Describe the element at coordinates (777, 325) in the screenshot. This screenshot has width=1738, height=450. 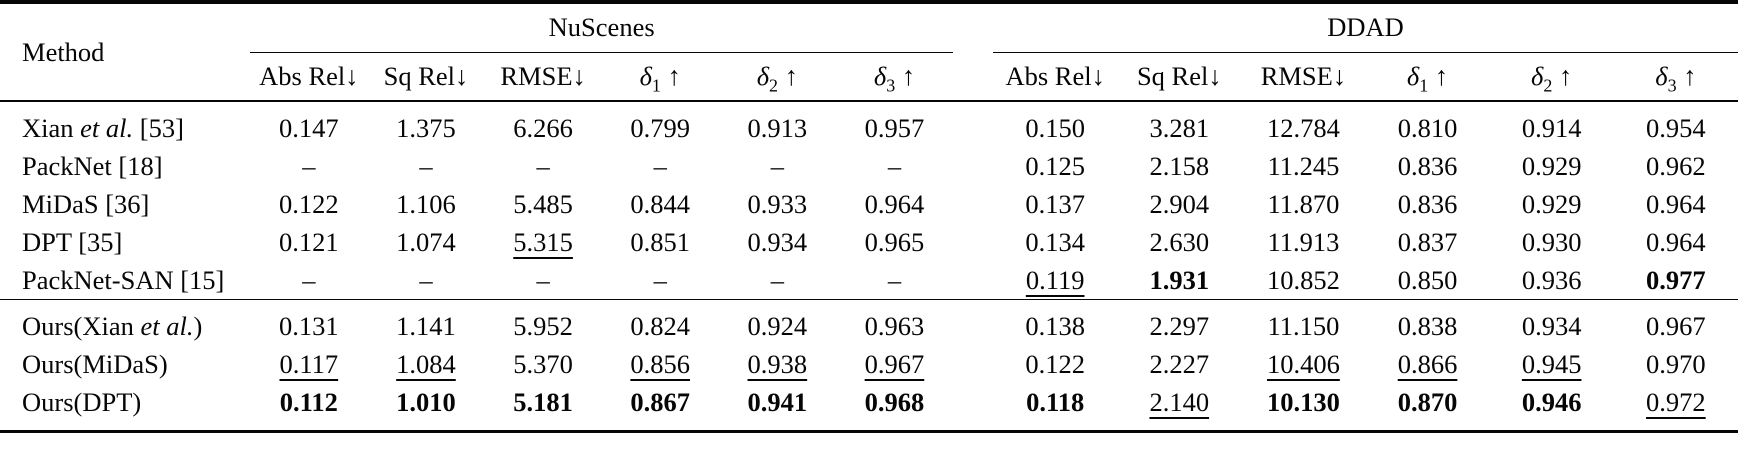
I see `metric-value: 0.924` at that location.